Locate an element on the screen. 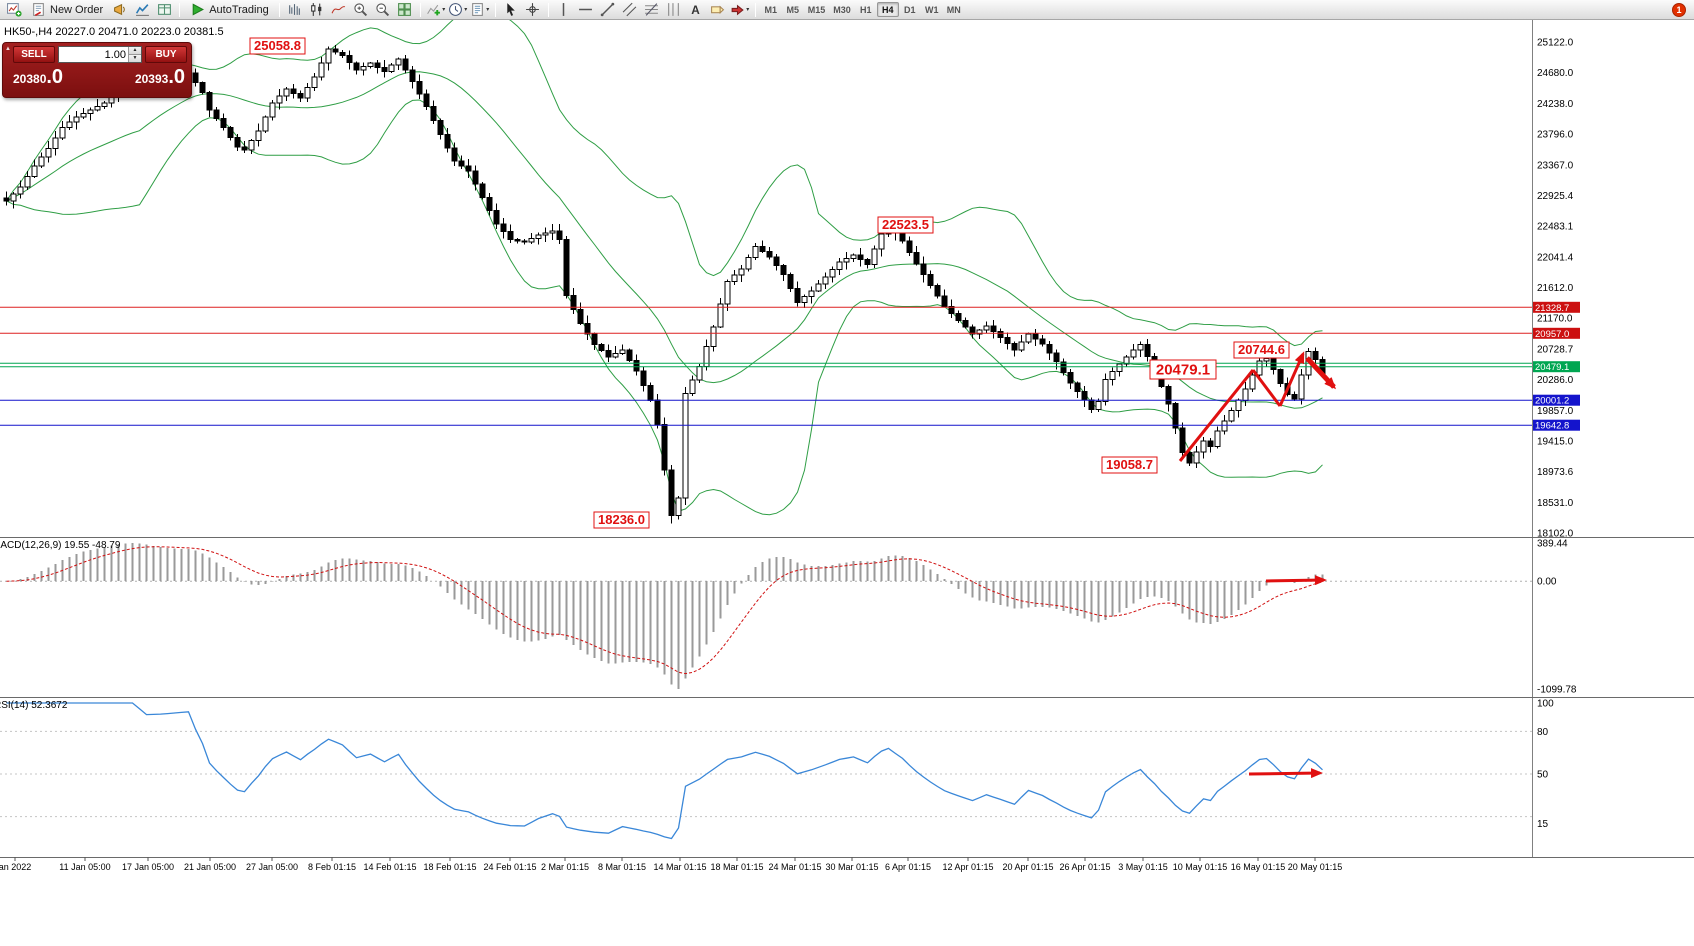 This screenshot has height=946, width=1694. chart-annotation: 25058.8 is located at coordinates (277, 46).